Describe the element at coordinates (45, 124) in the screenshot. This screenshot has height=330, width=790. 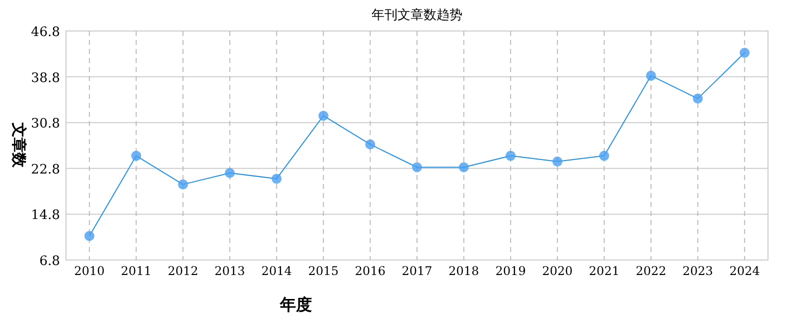
I see `y-tick-label: 30.8` at that location.